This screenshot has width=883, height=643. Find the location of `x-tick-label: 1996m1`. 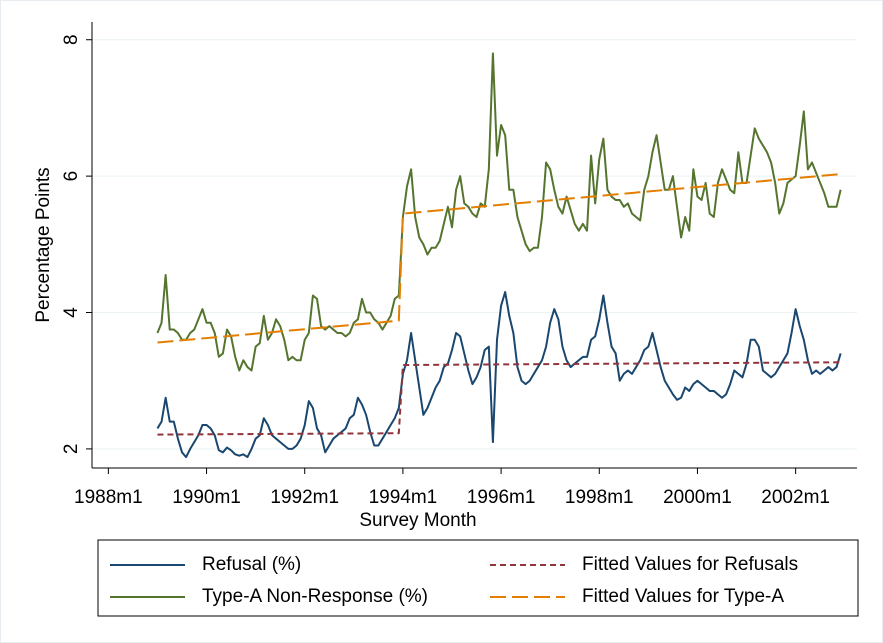

x-tick-label: 1996m1 is located at coordinates (501, 497).